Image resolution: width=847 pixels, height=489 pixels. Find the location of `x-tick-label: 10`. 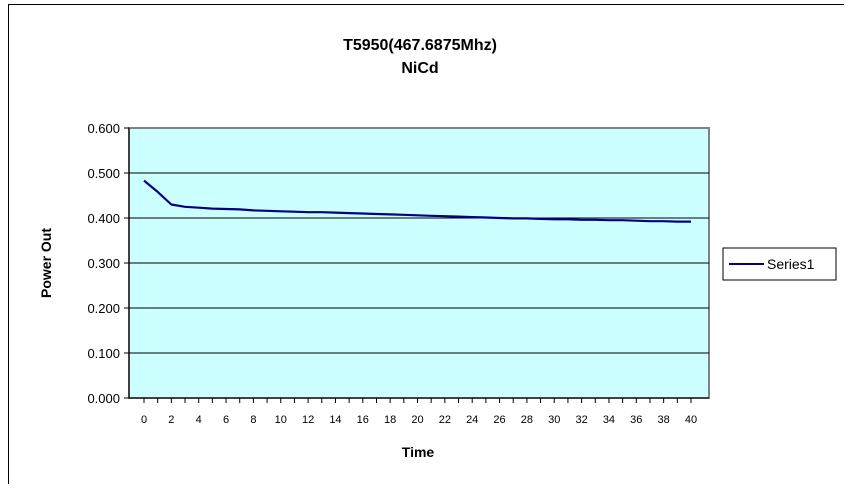

x-tick-label: 10 is located at coordinates (281, 420).